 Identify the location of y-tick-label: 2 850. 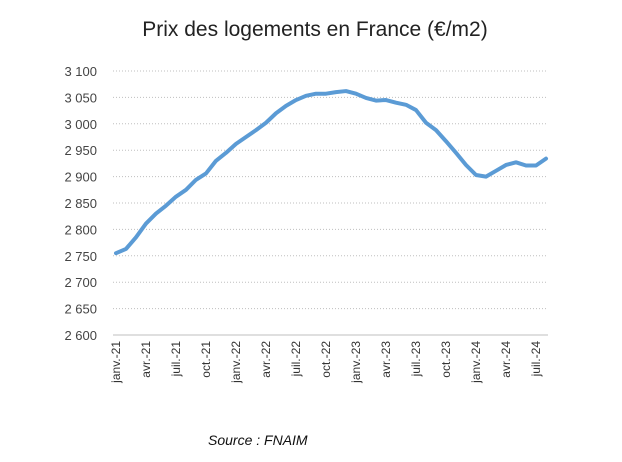
(80, 203).